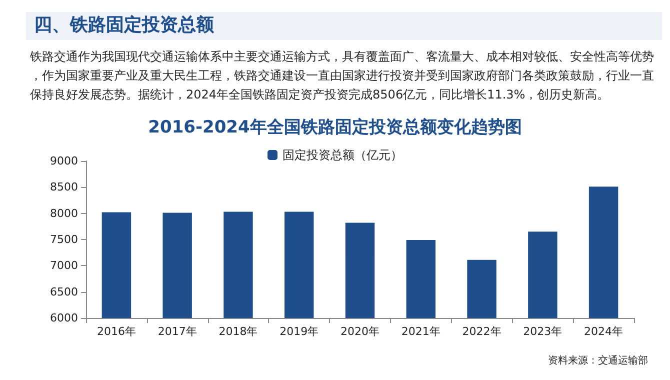 Image resolution: width=670 pixels, height=380 pixels. I want to click on x-tick-label: 2018年, so click(238, 331).